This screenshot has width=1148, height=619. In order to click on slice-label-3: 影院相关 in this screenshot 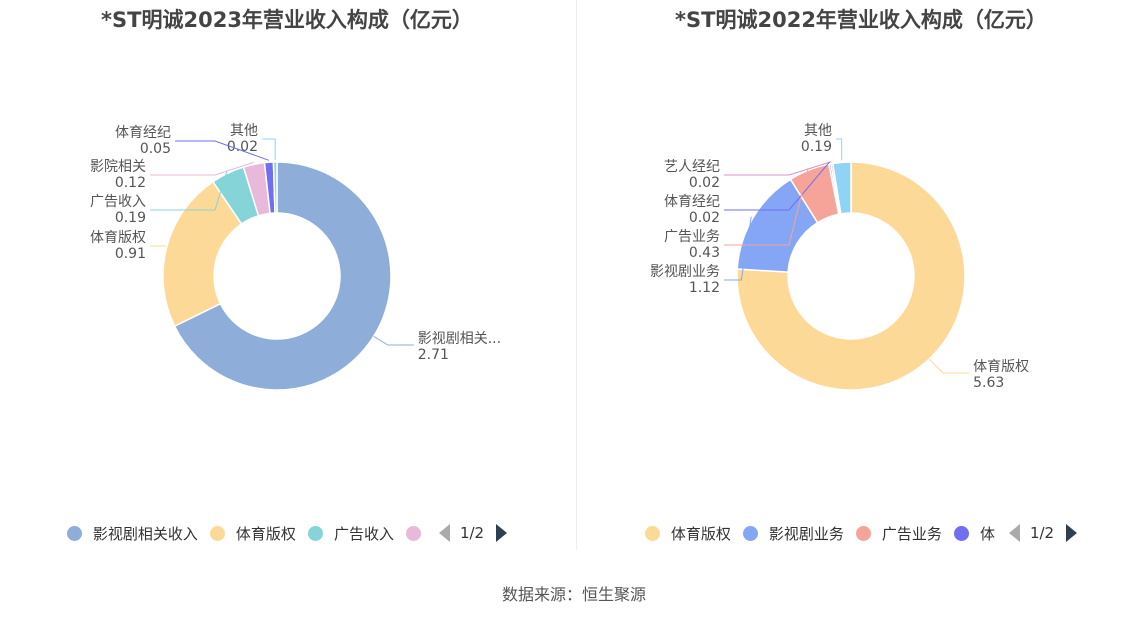, I will do `click(118, 167)`.